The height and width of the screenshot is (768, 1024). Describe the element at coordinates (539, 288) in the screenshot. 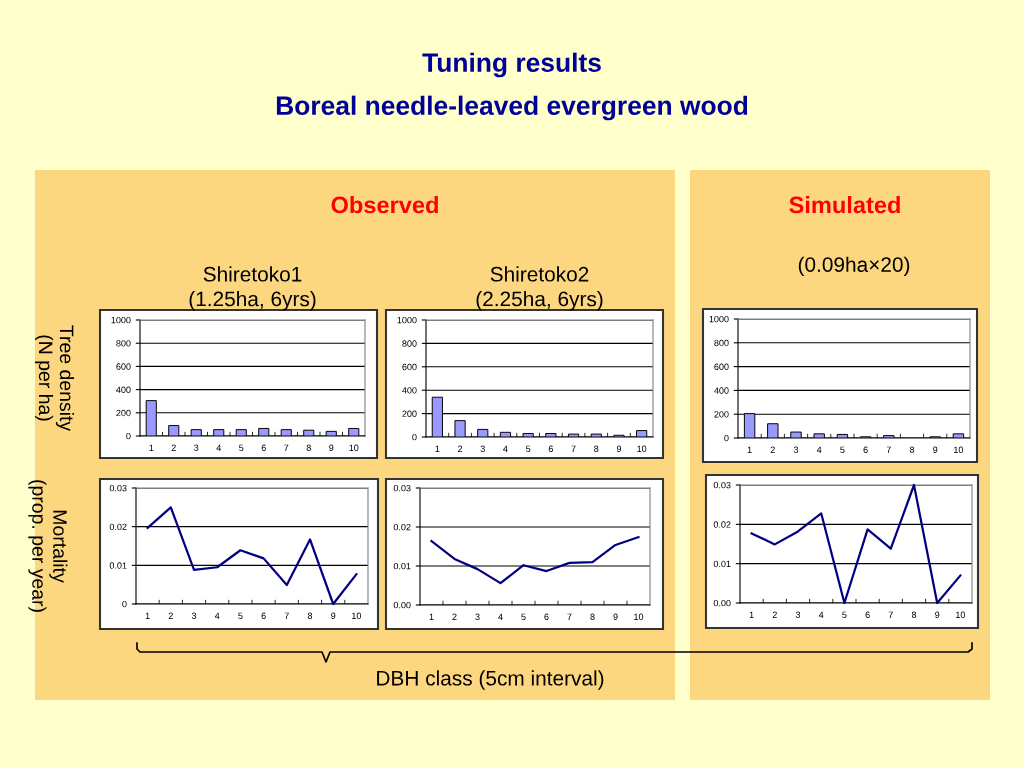

I see `chart-title: Shiretoko2 (2.25ha, 6yrs)` at that location.